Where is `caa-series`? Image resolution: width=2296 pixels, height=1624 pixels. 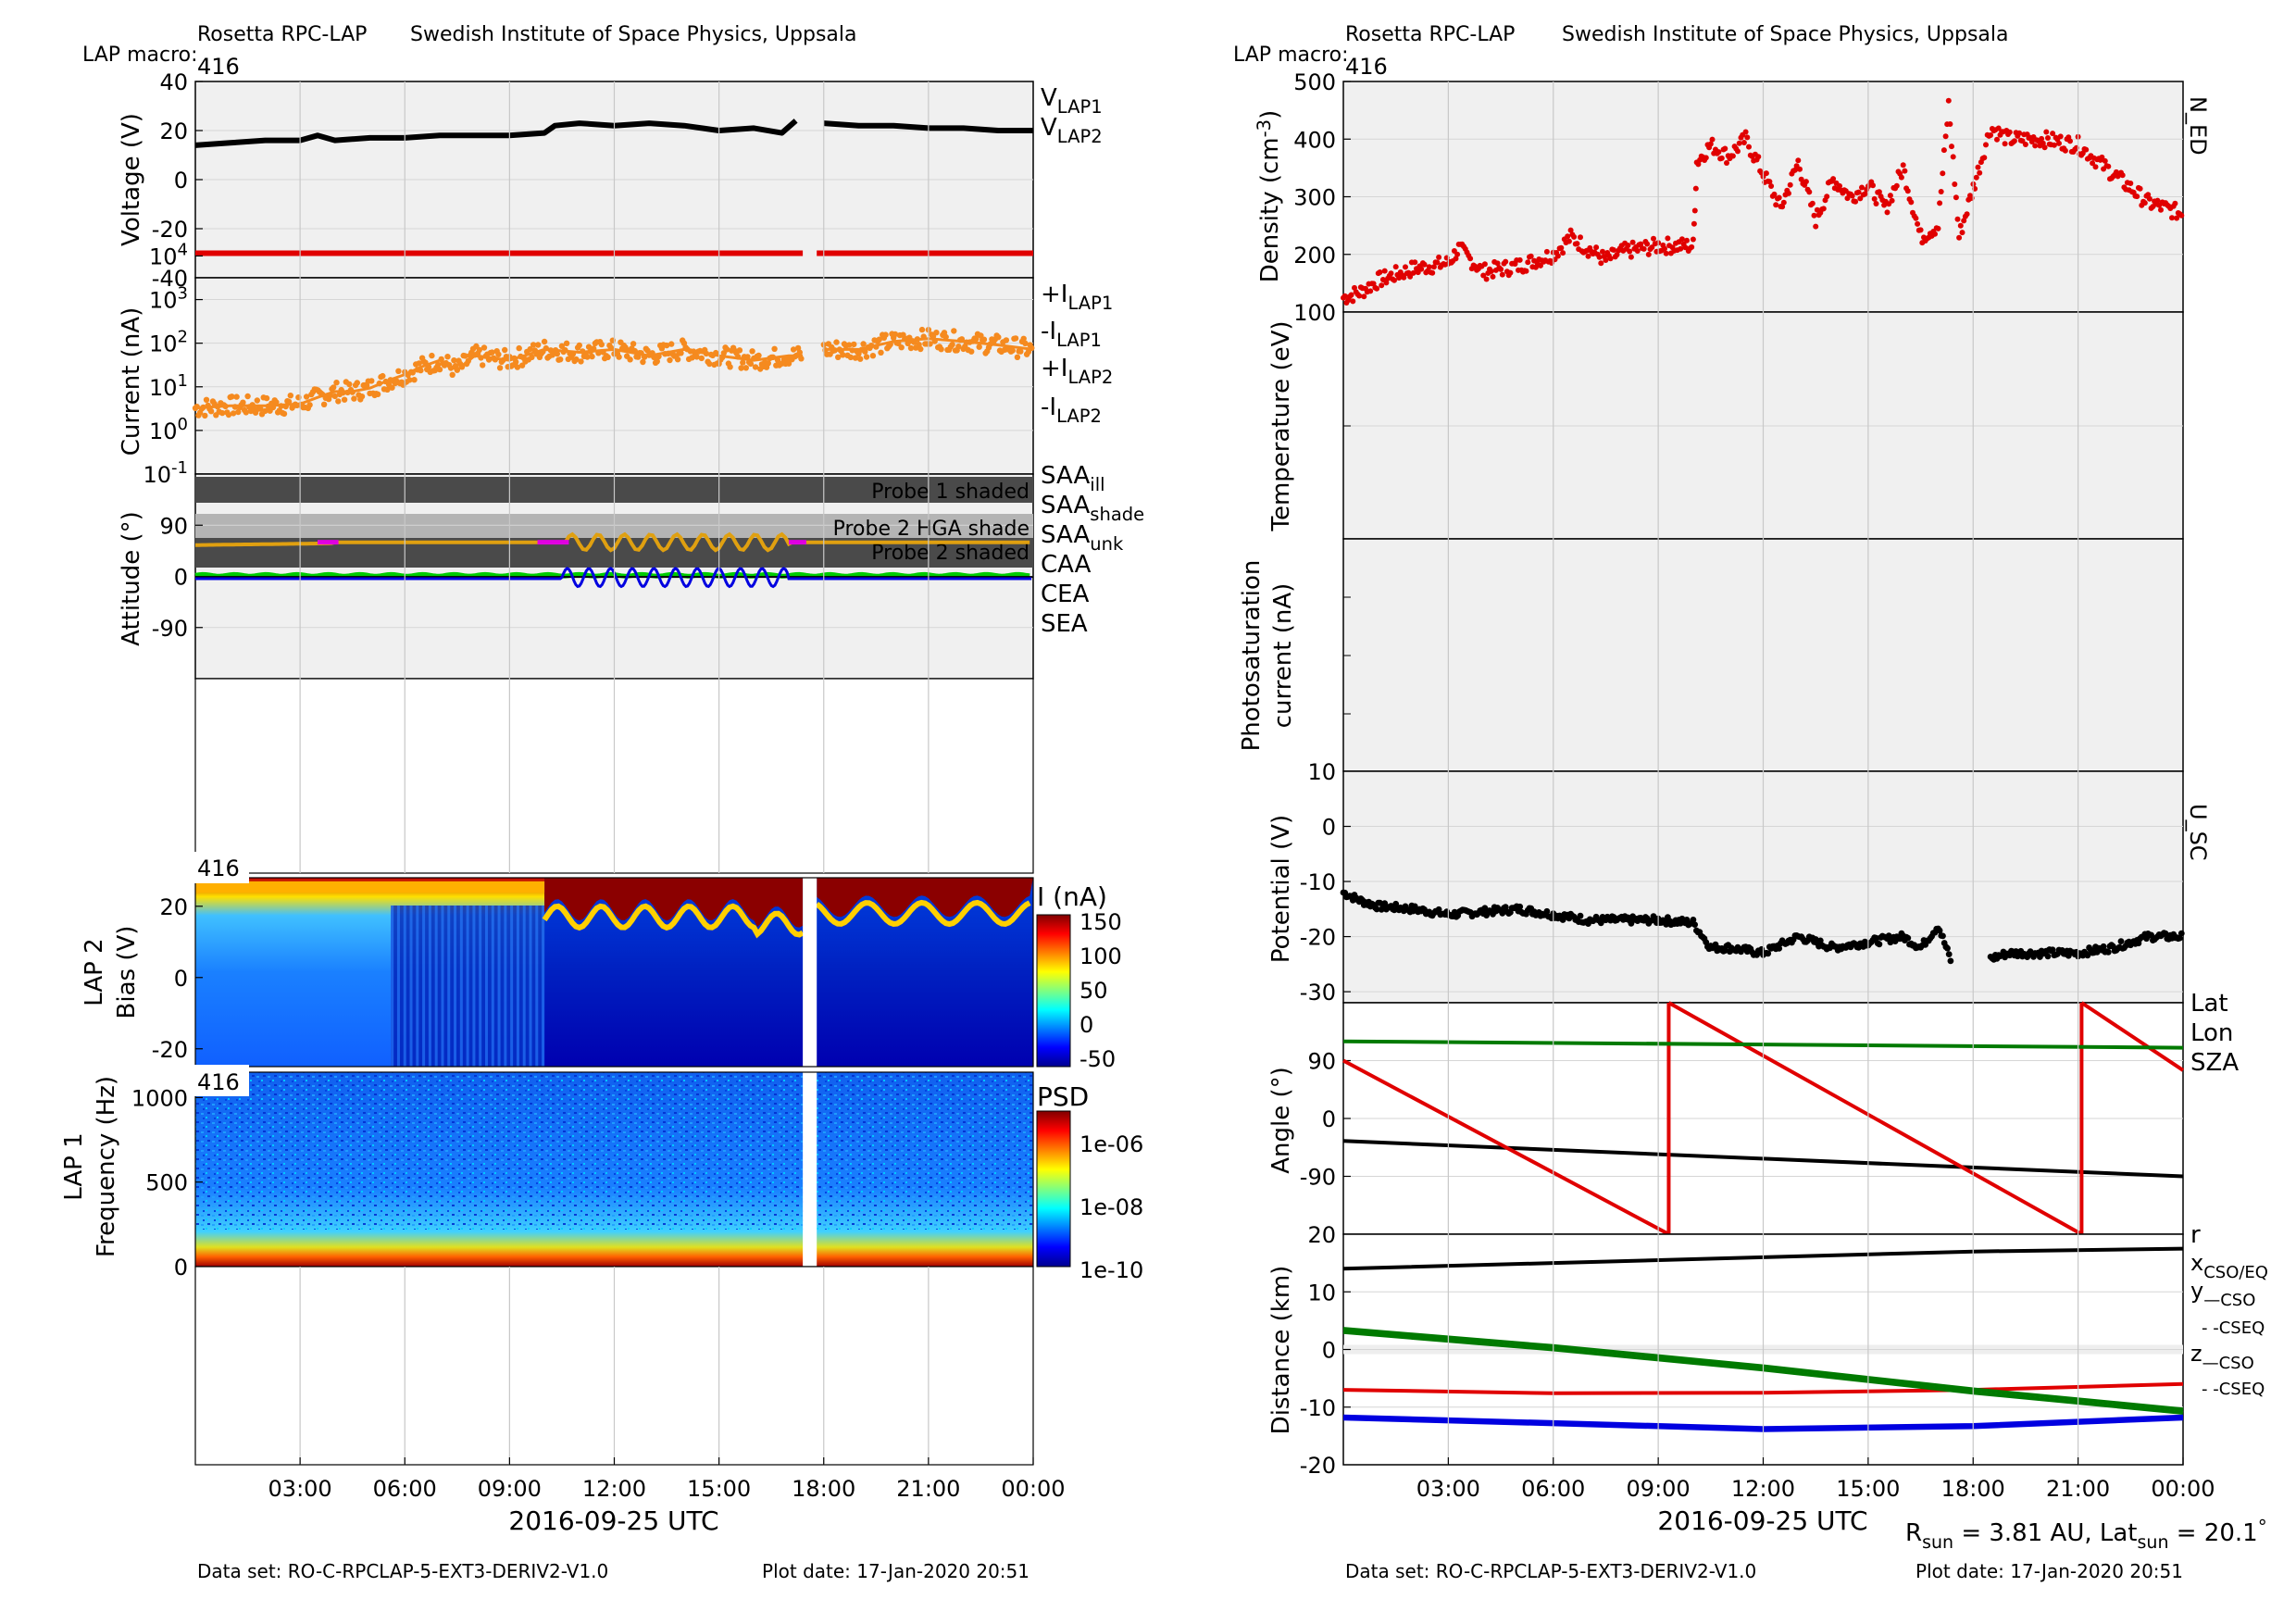
caa-series is located at coordinates (613, 578).